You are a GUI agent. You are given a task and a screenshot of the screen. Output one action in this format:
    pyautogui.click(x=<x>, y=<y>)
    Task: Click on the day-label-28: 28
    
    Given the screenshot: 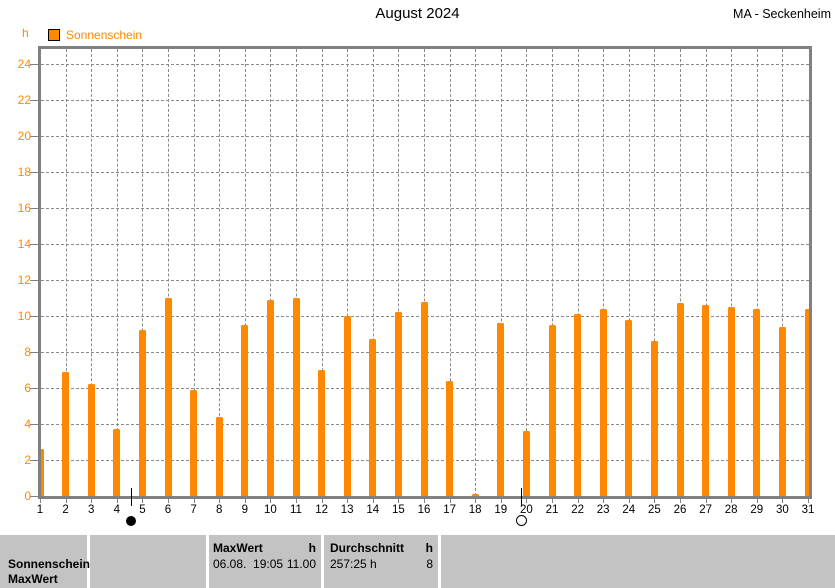 What is the action you would take?
    pyautogui.click(x=731, y=510)
    